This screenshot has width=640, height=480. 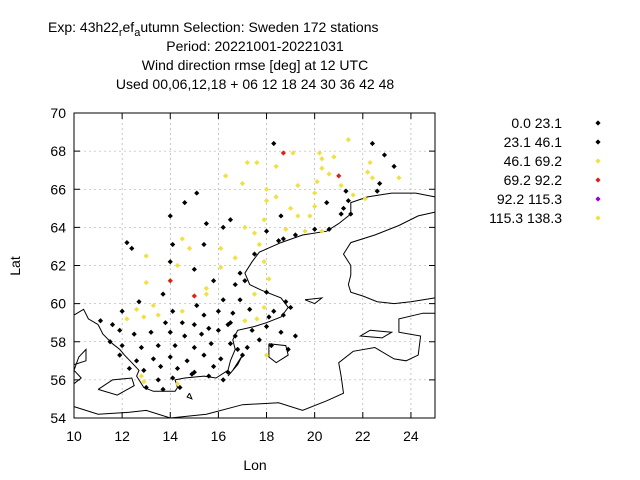 What do you see at coordinates (533, 180) in the screenshot?
I see `legend-label: 69.2 92.2` at bounding box center [533, 180].